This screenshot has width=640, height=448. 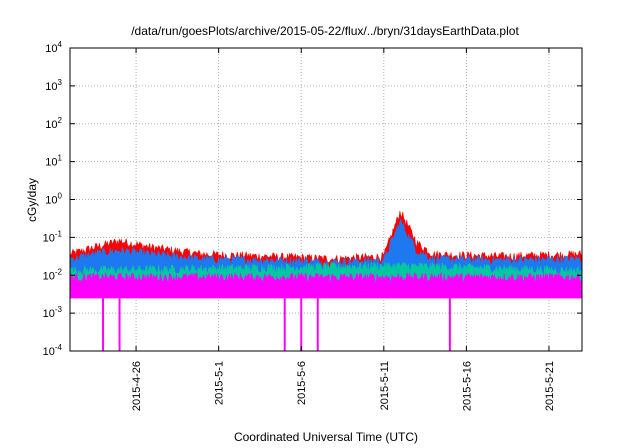 I want to click on y-tick-label: 10⁻², so click(x=53, y=274).